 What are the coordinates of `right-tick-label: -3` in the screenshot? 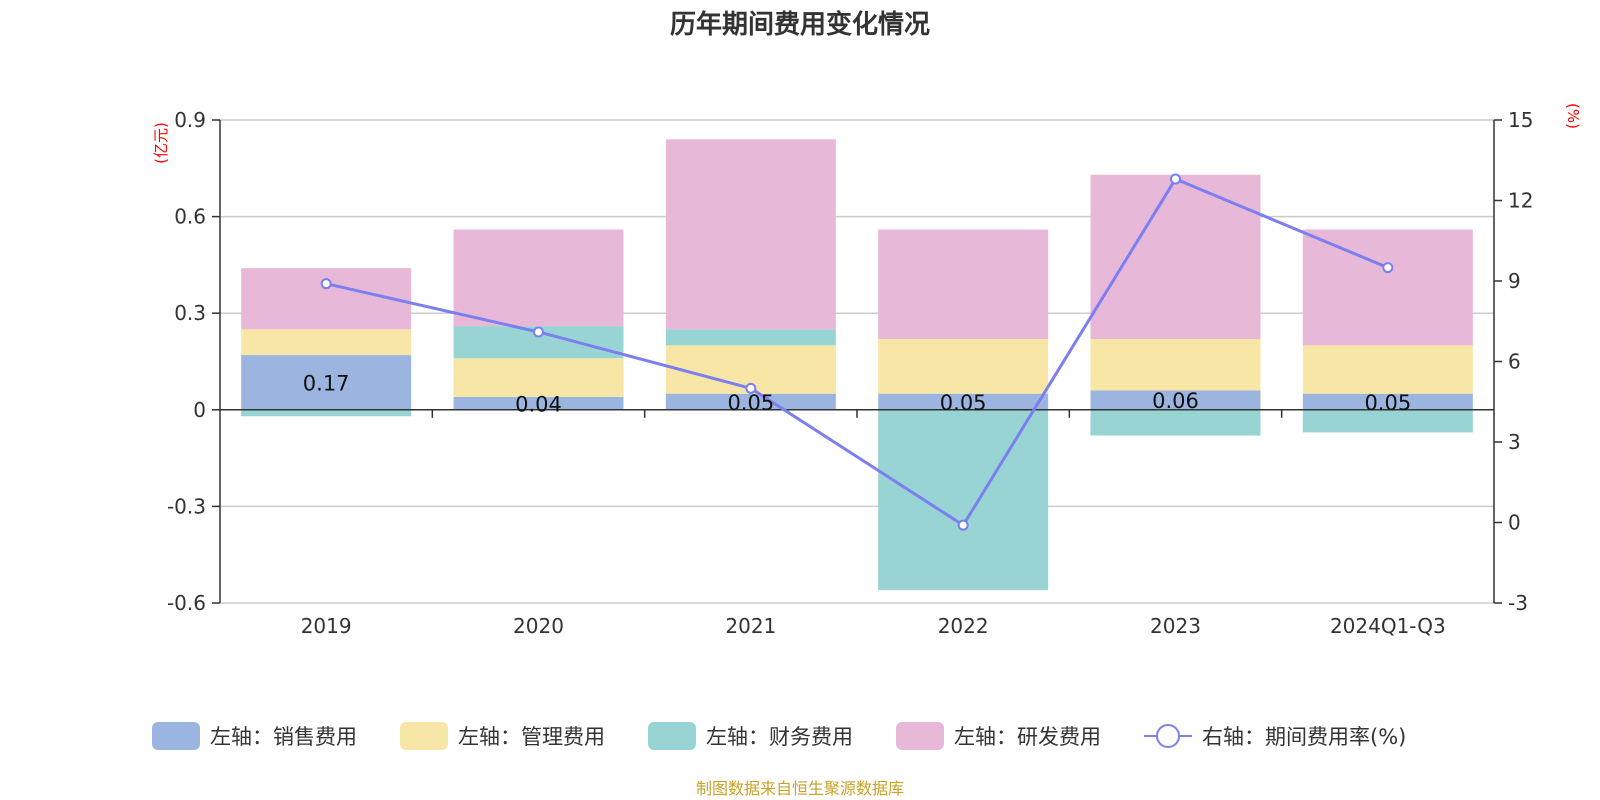 It's located at (1518, 603).